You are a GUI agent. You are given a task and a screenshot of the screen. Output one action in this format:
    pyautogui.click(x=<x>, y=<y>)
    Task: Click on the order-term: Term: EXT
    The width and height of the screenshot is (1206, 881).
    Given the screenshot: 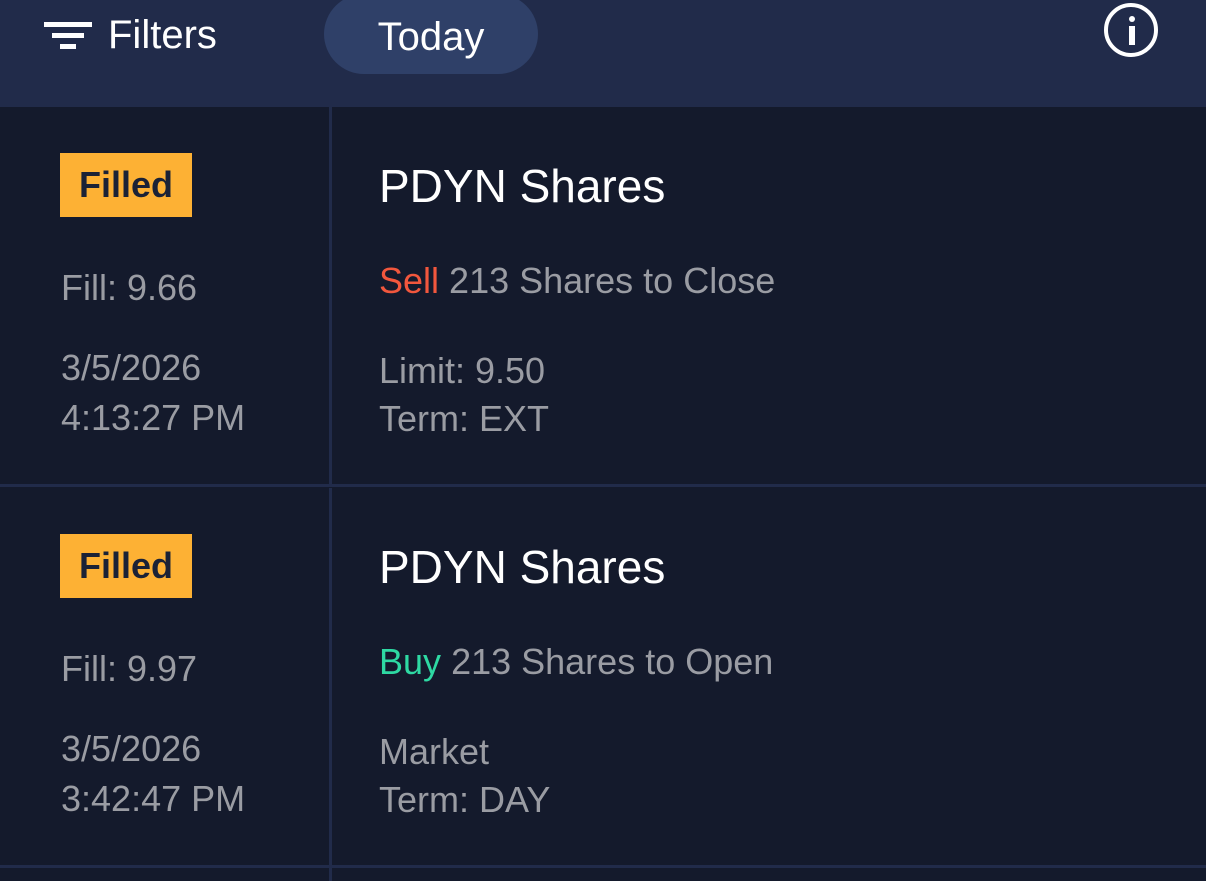 What is the action you would take?
    pyautogui.click(x=464, y=418)
    